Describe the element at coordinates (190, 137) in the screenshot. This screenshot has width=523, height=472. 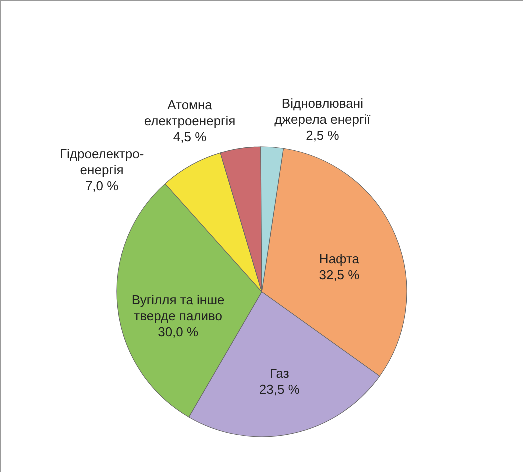
I see `data-label: 4,5 %` at that location.